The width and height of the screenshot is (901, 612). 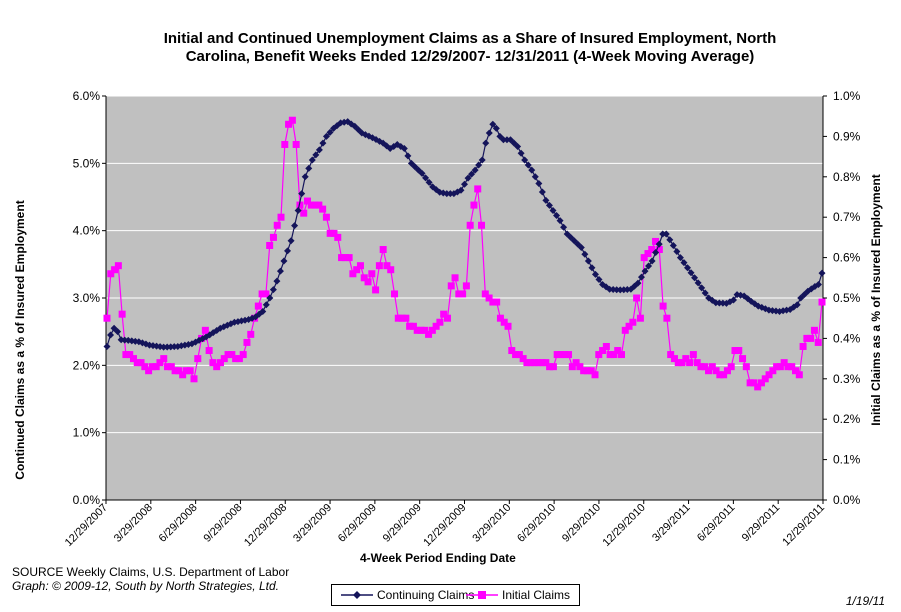 What do you see at coordinates (87, 365) in the screenshot?
I see `left-tick-label: 2.0%` at bounding box center [87, 365].